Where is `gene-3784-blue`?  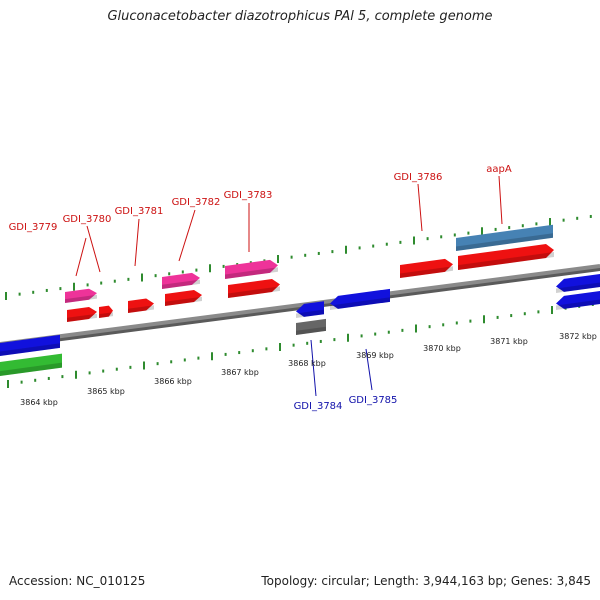 gene-3784-blue is located at coordinates (310, 309).